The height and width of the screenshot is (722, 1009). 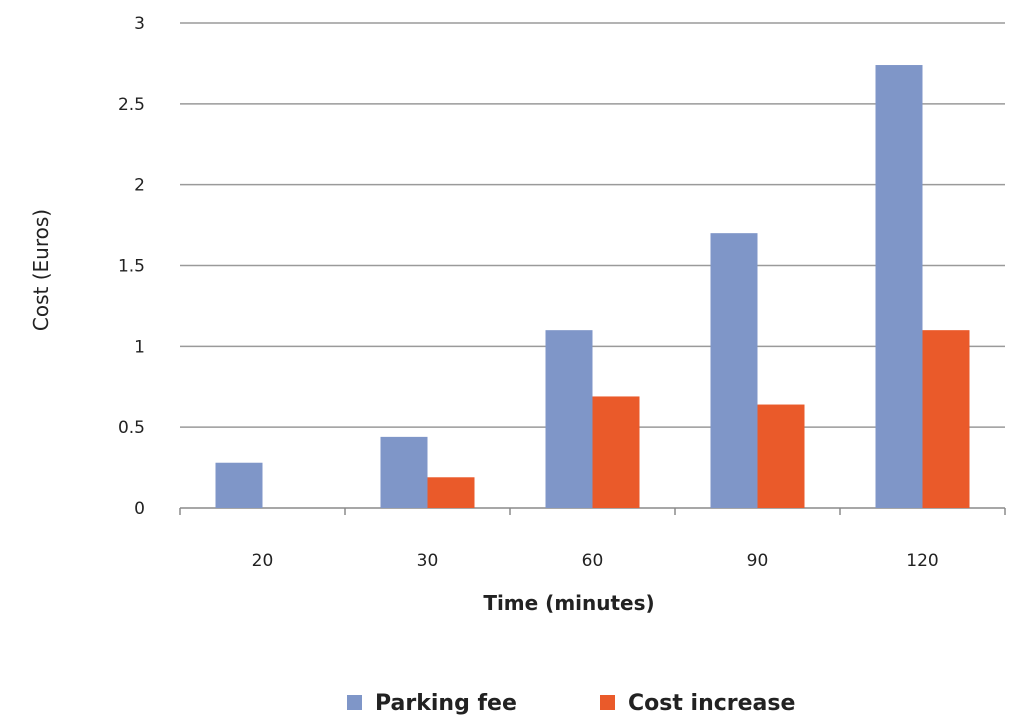 I want to click on y-axis-title: Cost (Euros), so click(x=41, y=270).